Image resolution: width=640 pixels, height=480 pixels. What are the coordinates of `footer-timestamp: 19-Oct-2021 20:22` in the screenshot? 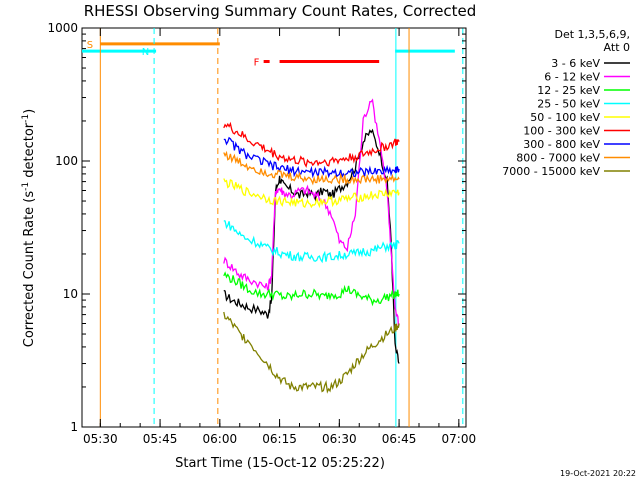 It's located at (598, 473).